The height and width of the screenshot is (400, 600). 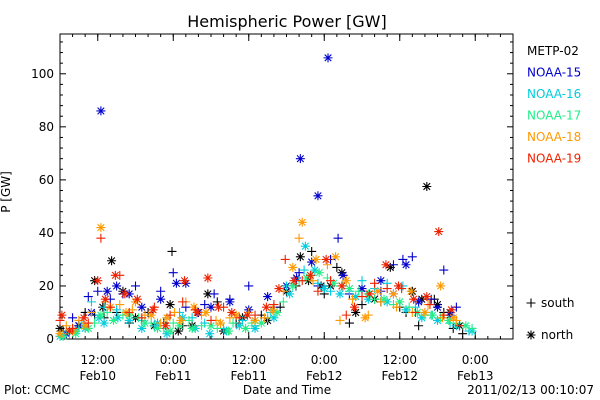 What do you see at coordinates (554, 137) in the screenshot?
I see `legend-entry: NOAA-18` at bounding box center [554, 137].